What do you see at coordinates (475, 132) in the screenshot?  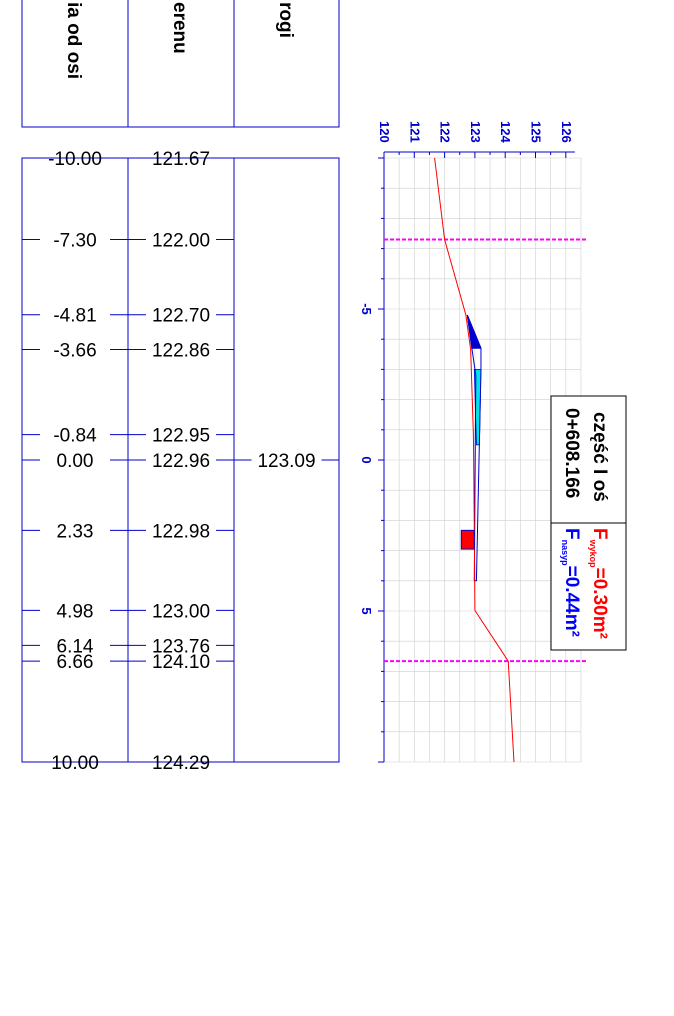 I see `tick-label-elevation: 123` at bounding box center [475, 132].